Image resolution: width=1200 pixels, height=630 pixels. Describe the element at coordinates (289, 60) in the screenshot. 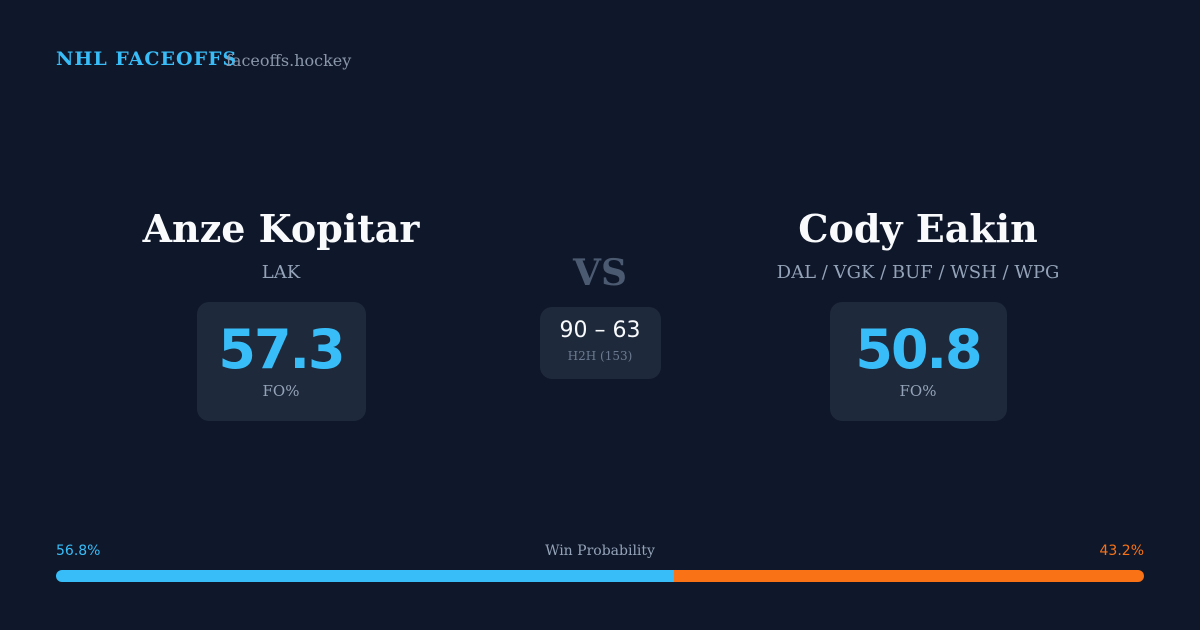

I see `site-name: faceoffs.hockey` at that location.